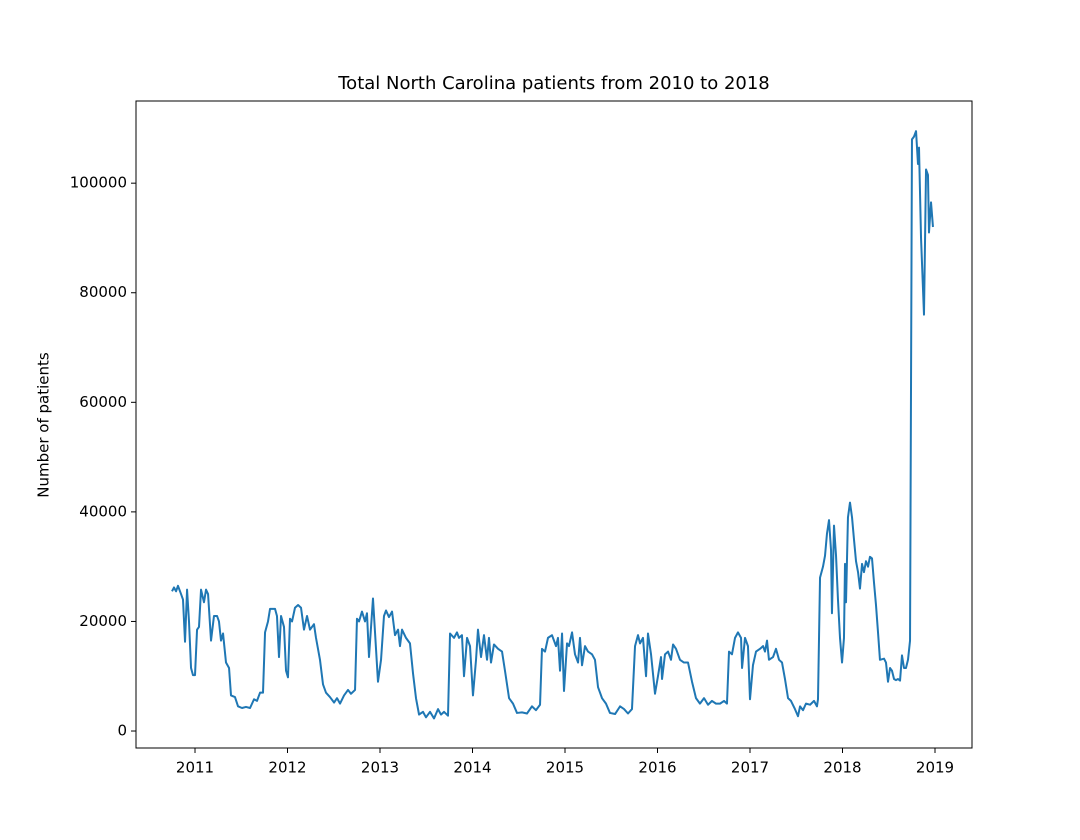 Image resolution: width=1080 pixels, height=840 pixels. What do you see at coordinates (103, 511) in the screenshot?
I see `y-tick-label: 40000` at bounding box center [103, 511].